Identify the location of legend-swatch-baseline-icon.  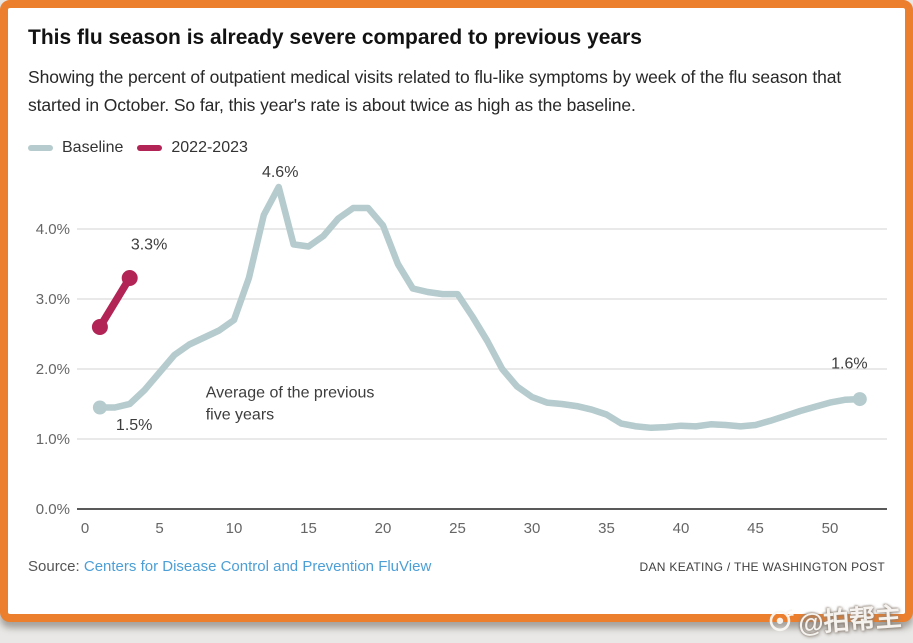
(40, 148).